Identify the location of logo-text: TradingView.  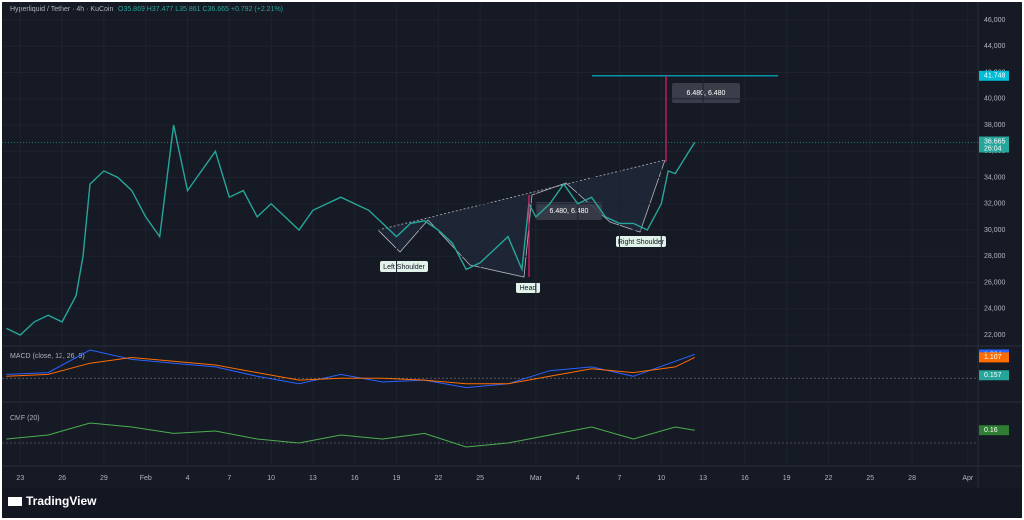
(61, 501).